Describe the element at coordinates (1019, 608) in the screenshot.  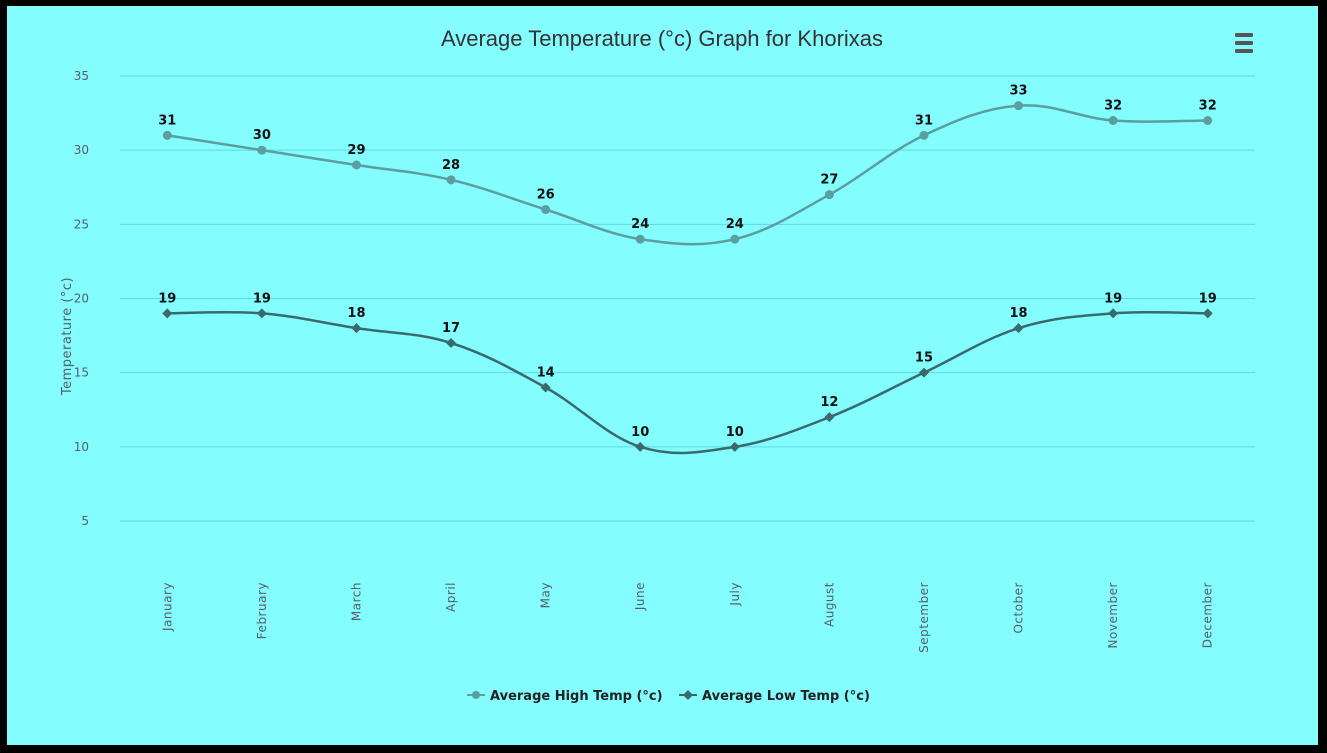
I see `x-tick-label: October` at that location.